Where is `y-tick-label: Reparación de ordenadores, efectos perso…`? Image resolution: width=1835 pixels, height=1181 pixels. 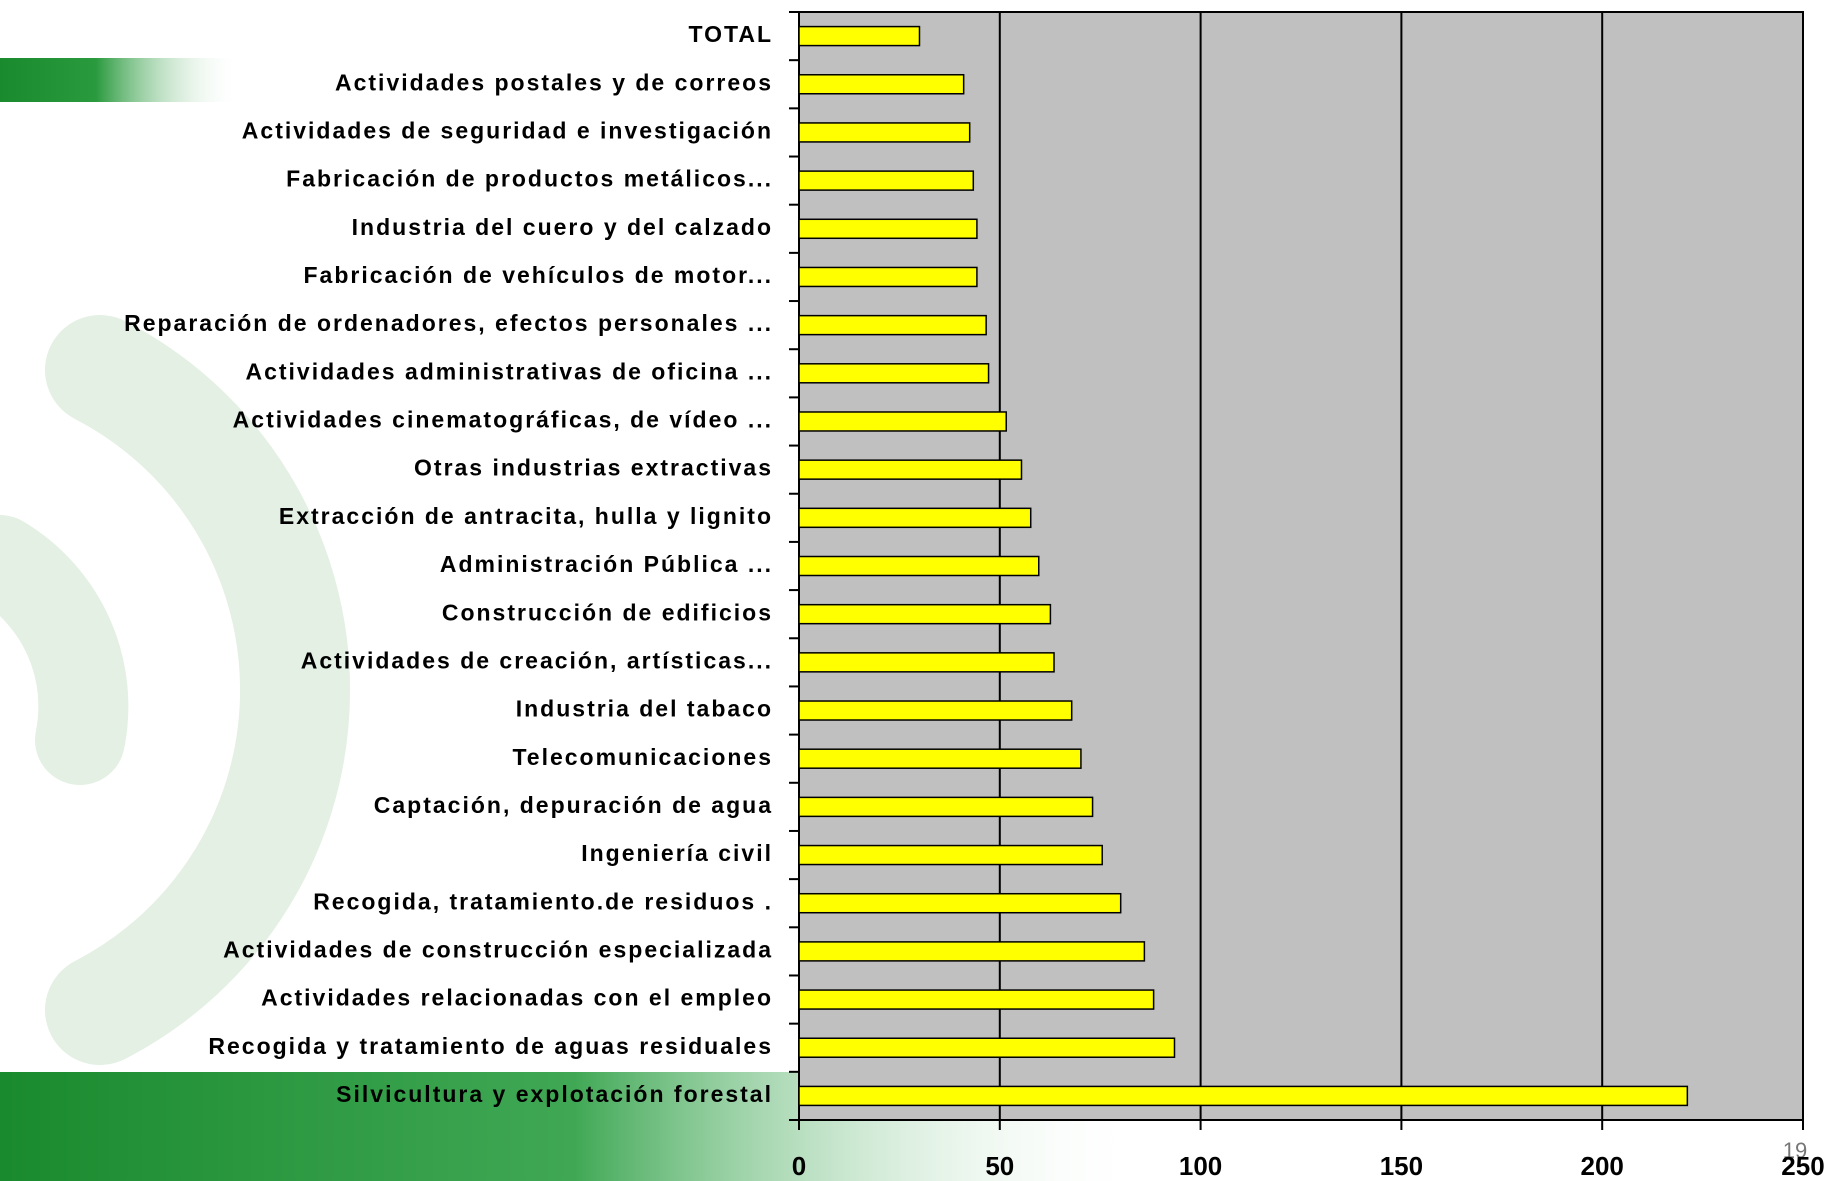
y-tick-label: Reparación de ordenadores, efectos perso… is located at coordinates (448, 323).